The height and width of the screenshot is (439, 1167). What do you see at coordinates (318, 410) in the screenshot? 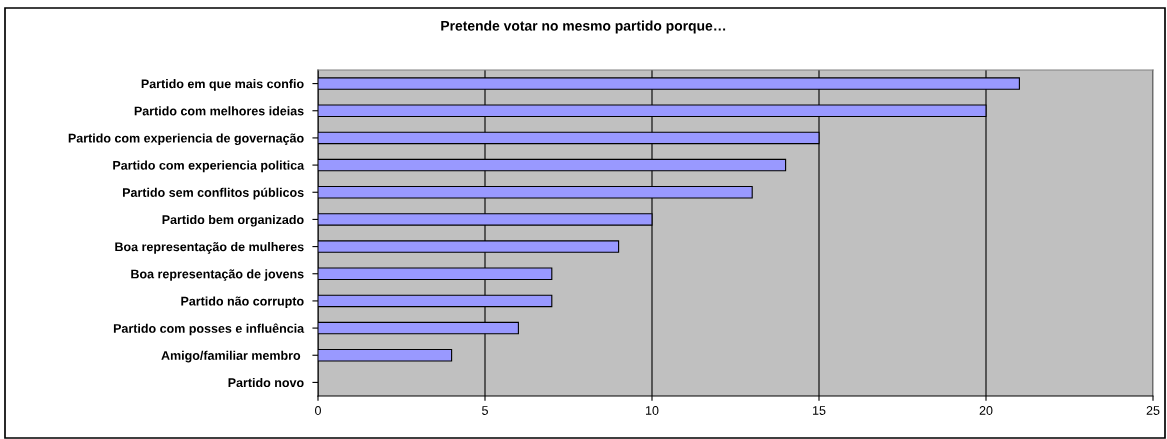
I see `x-tick-label: 0` at bounding box center [318, 410].